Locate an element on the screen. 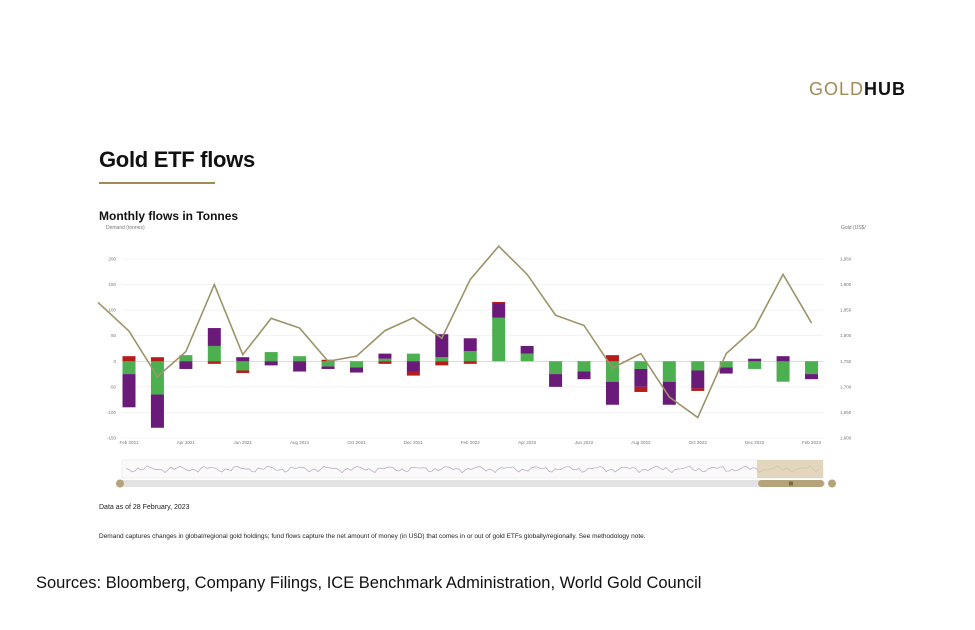  x-tick-label: Dec 2022 is located at coordinates (755, 442).